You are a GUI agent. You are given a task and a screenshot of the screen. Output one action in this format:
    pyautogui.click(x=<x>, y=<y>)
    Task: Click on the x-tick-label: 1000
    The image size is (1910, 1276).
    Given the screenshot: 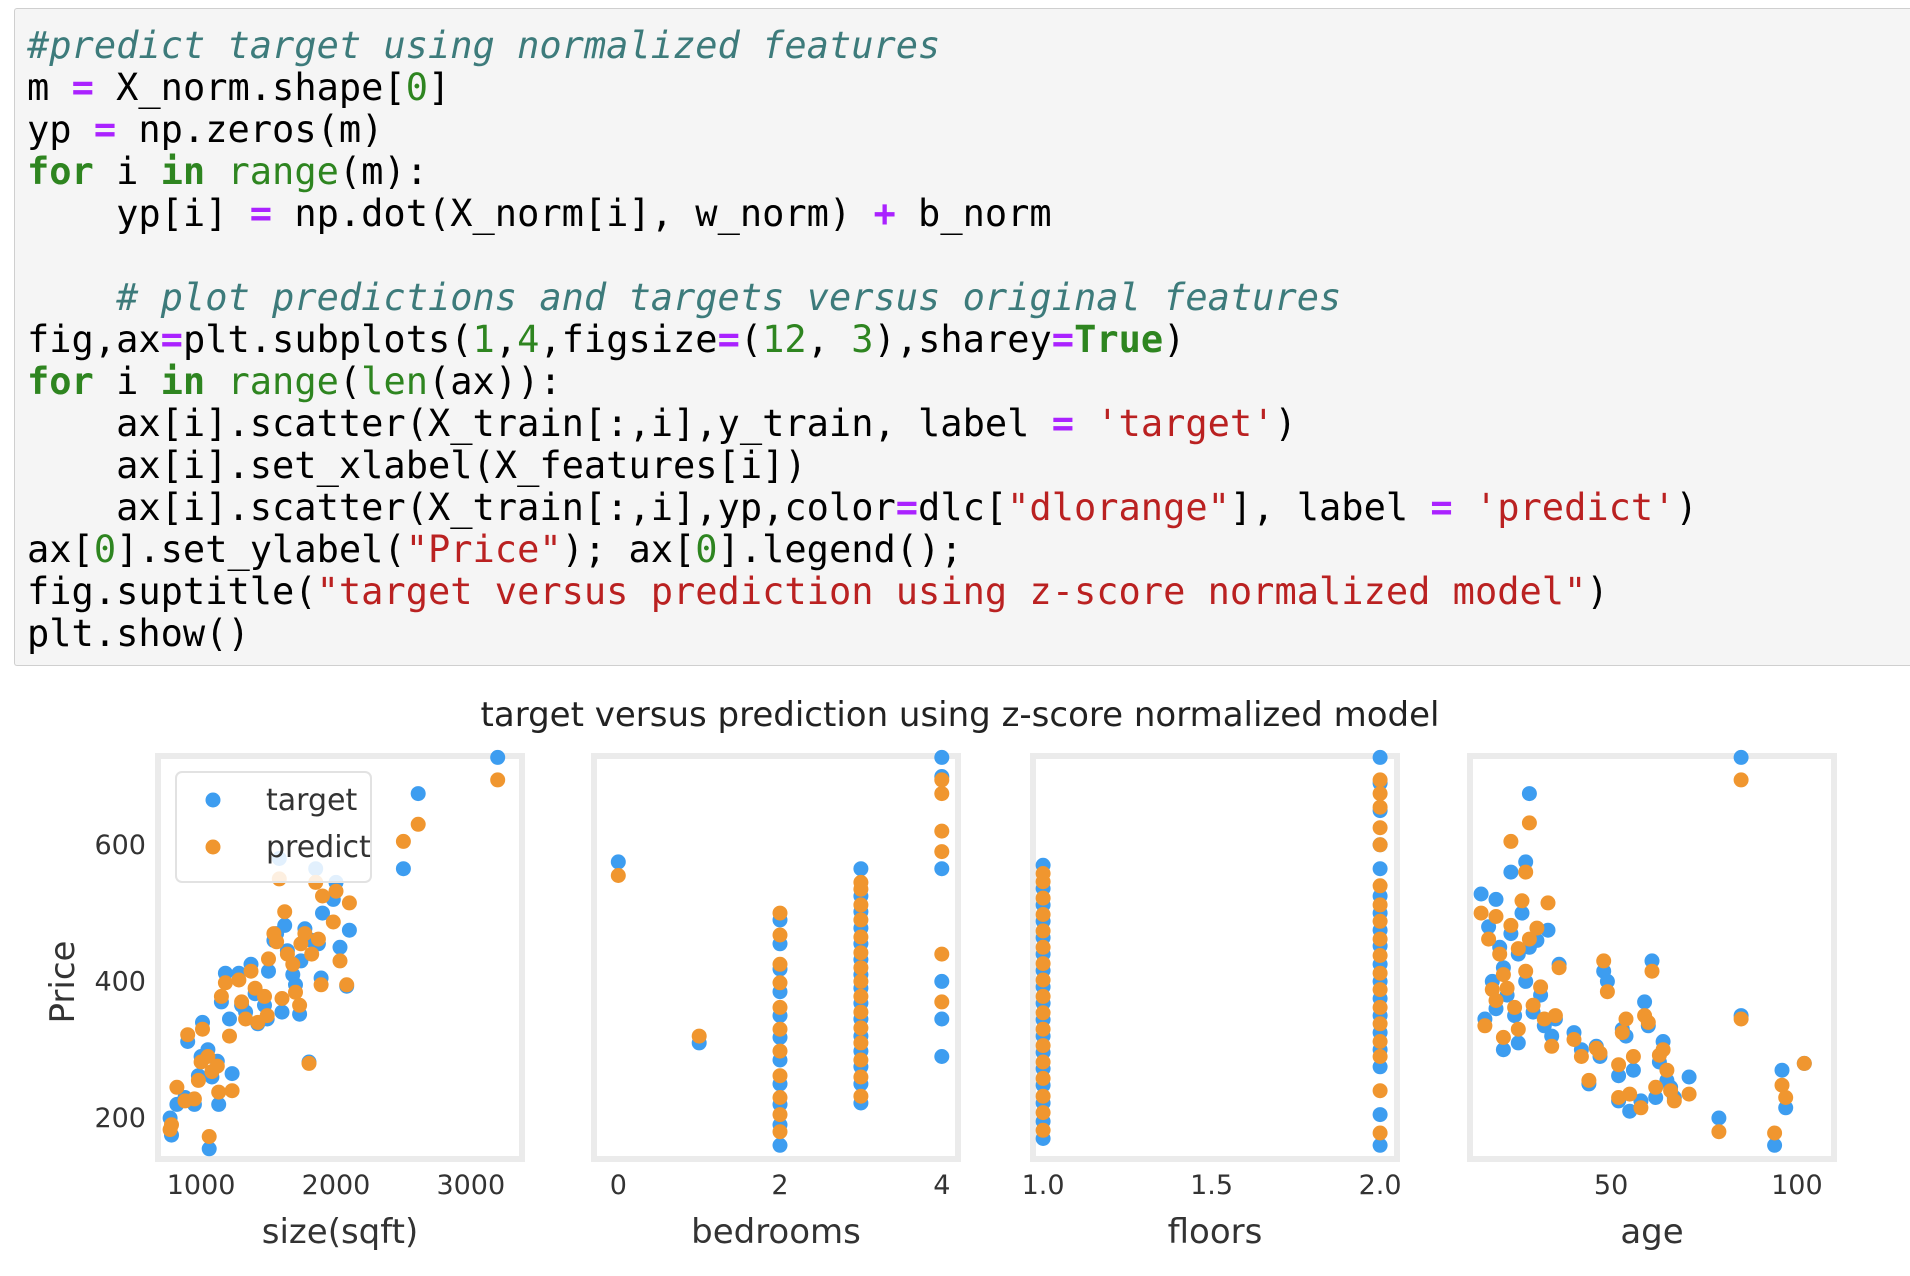 What is the action you would take?
    pyautogui.click(x=201, y=1185)
    